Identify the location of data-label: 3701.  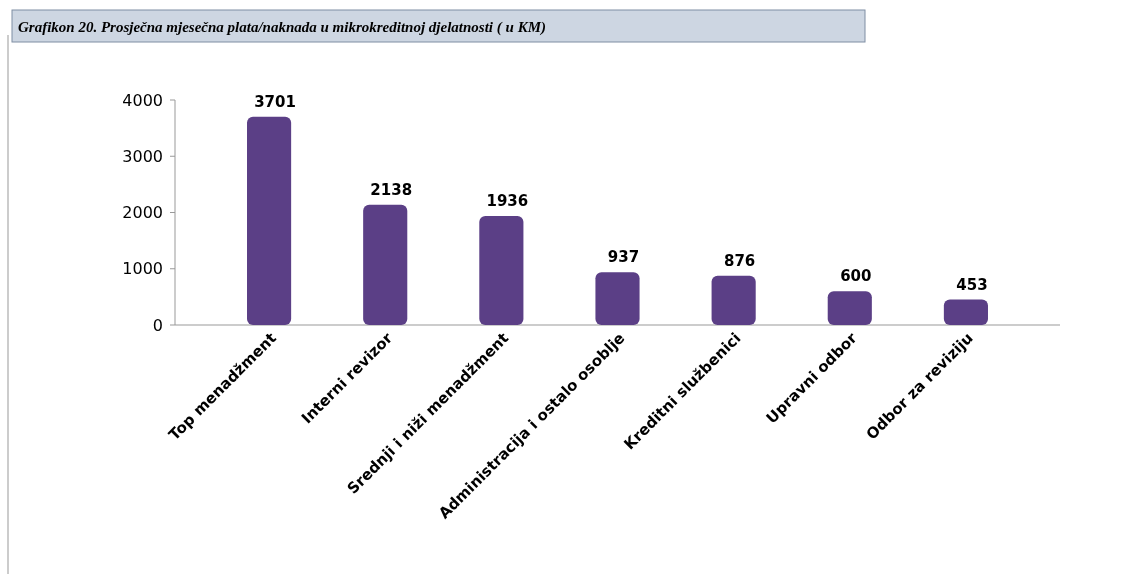
(275, 101).